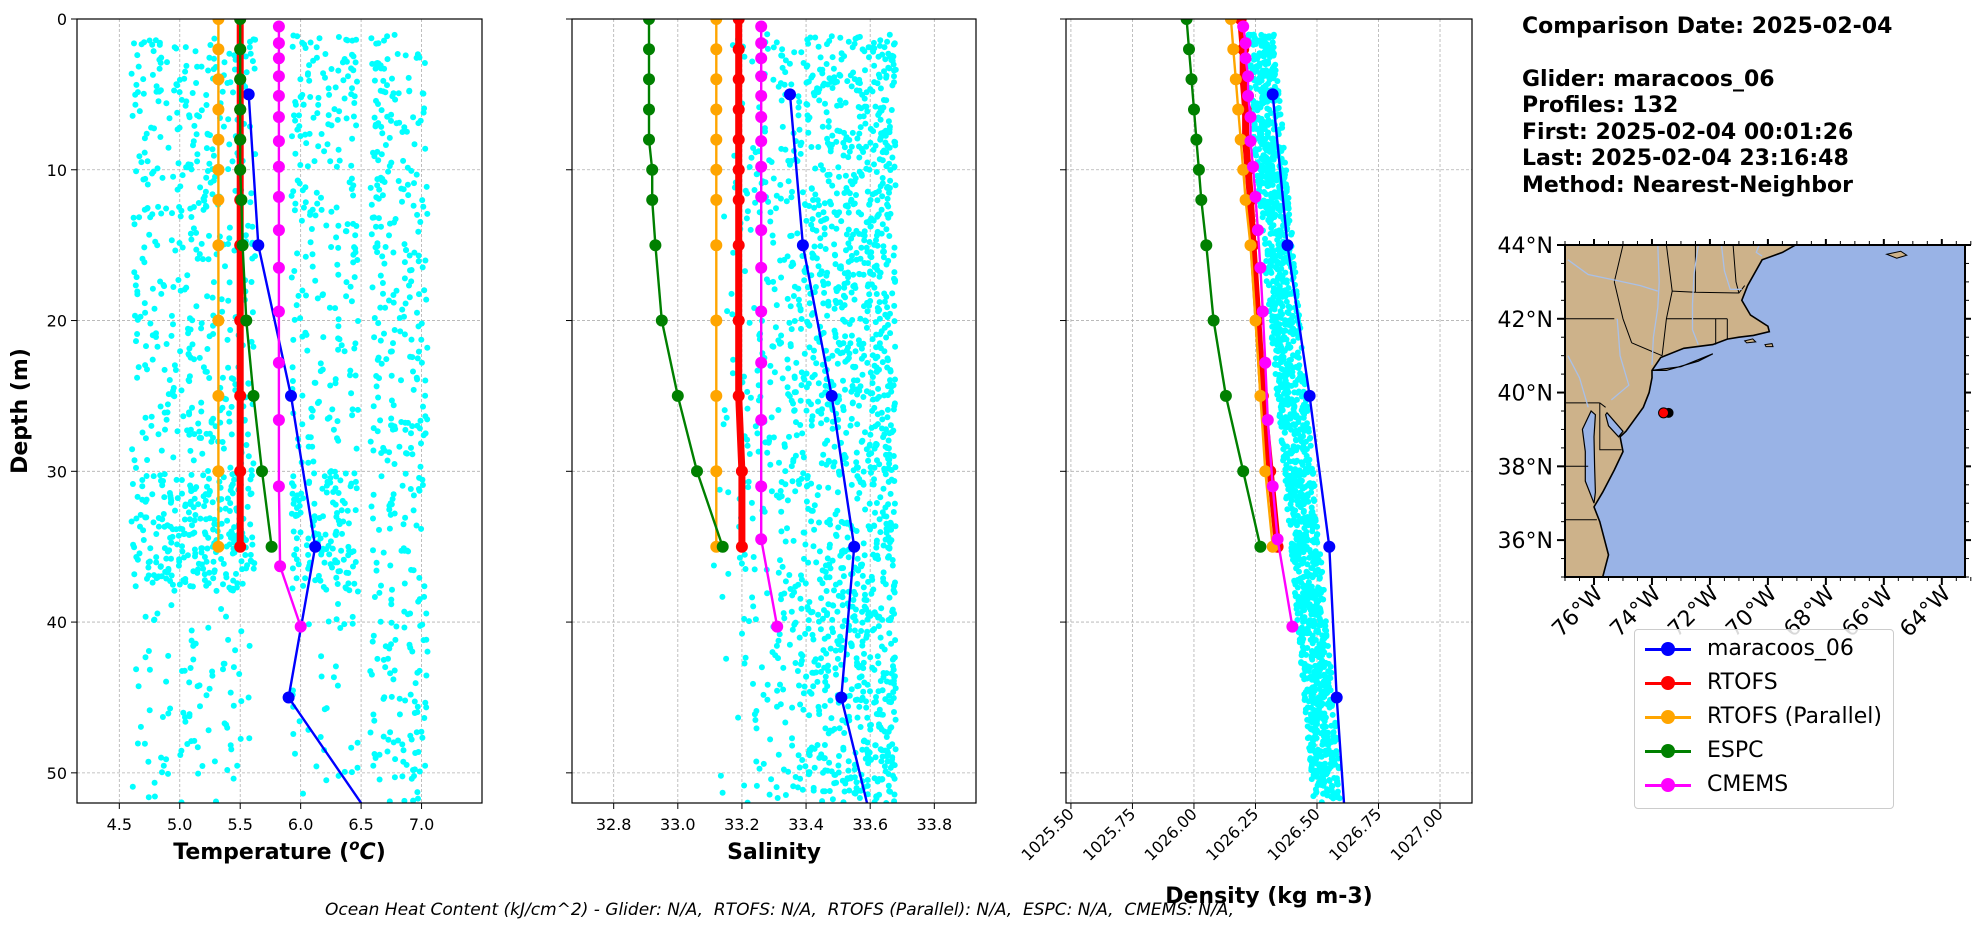 The height and width of the screenshot is (934, 1978). Describe the element at coordinates (179, 824) in the screenshot. I see `x-tick-label: 5.0` at that location.